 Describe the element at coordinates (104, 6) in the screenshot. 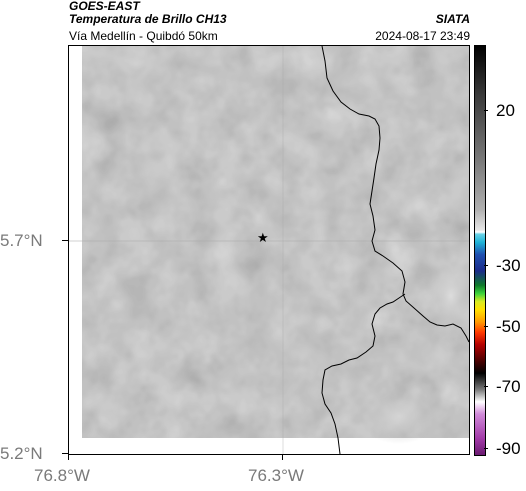

I see `agency-title: GOES-EAST` at that location.